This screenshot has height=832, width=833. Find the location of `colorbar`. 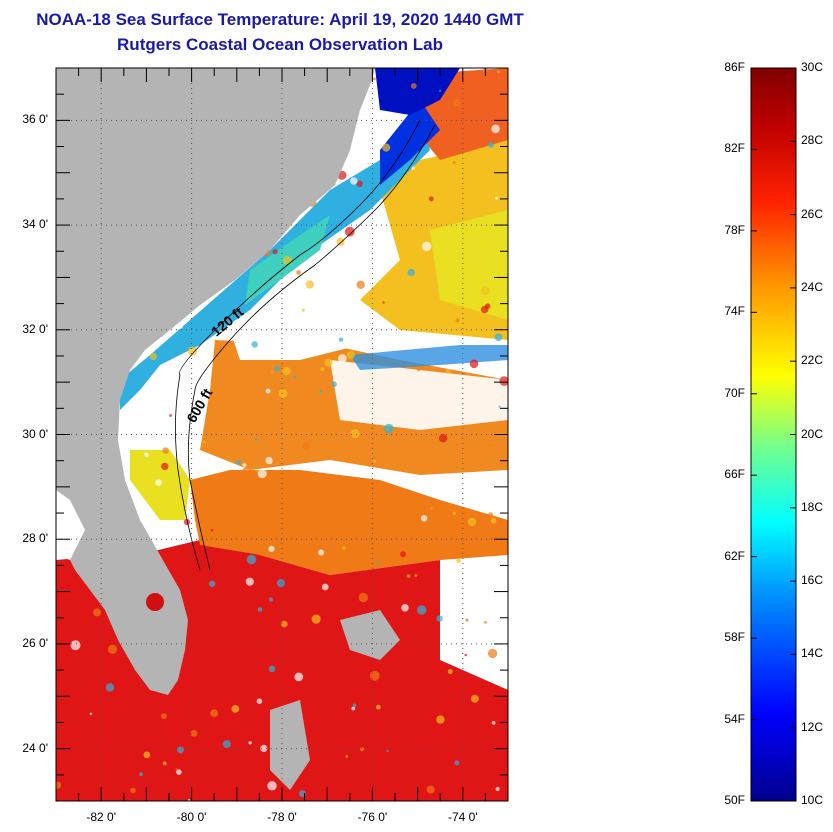

colorbar is located at coordinates (773, 434).